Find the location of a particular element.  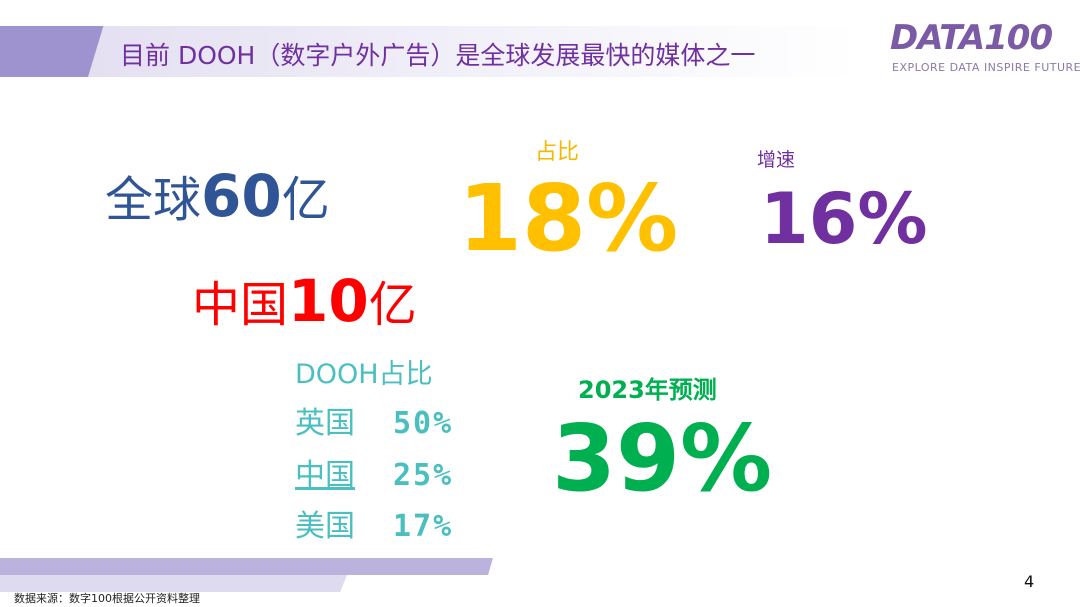

footer-band-light is located at coordinates (173, 583).